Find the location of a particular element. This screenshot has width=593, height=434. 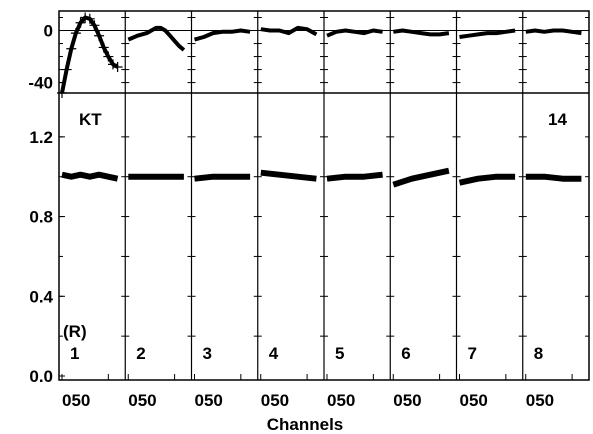

panel-label: 1 is located at coordinates (74, 353).